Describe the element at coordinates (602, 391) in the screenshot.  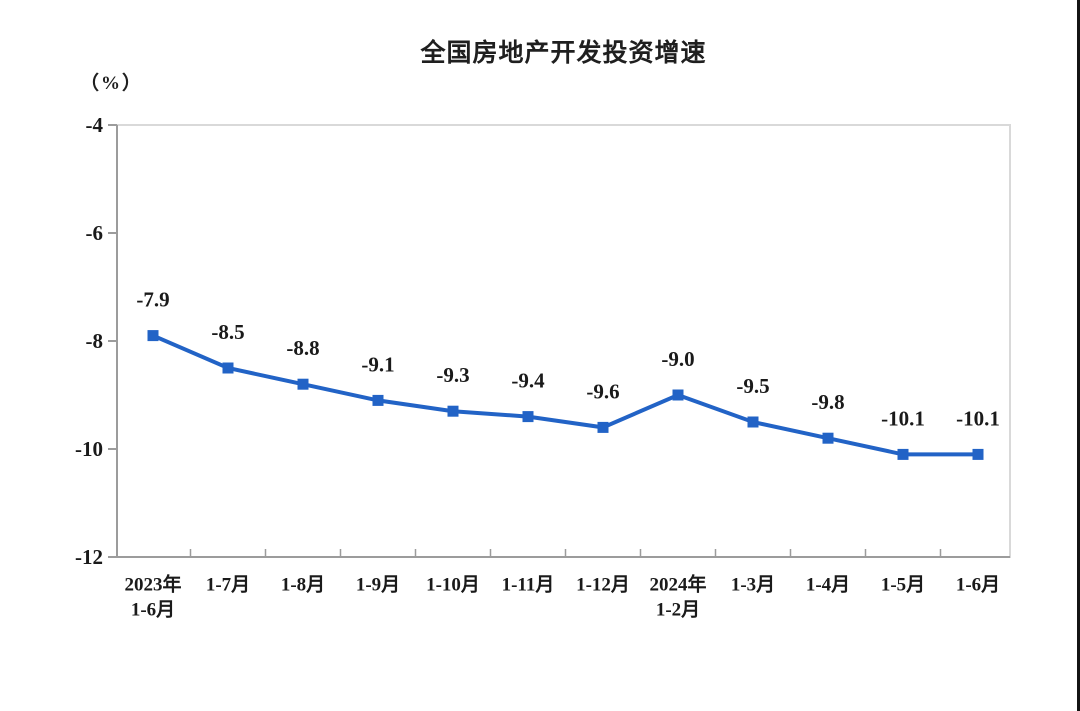
I see `data-point-label: -9.6` at that location.